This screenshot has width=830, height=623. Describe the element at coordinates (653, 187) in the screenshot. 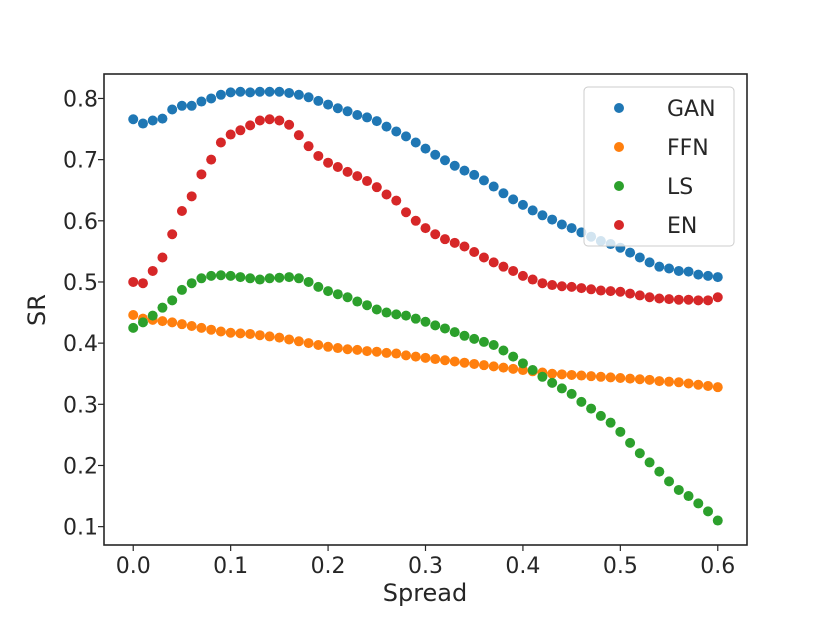

I see `legend-item-ls: LS` at that location.